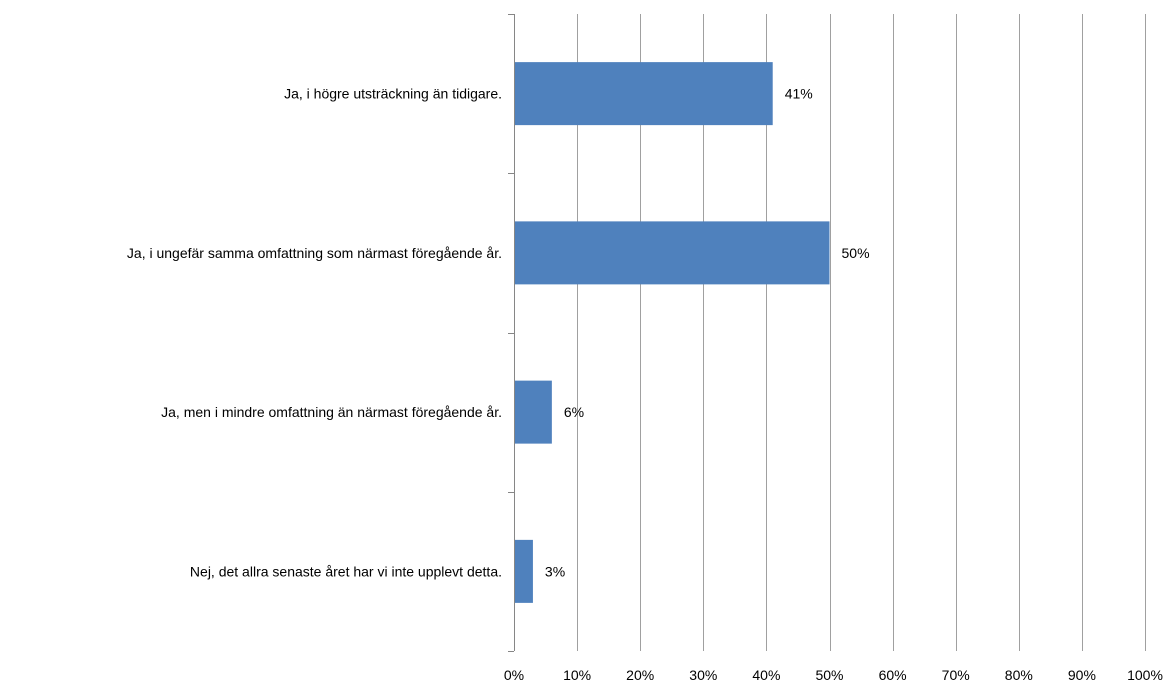 The image size is (1169, 685). Describe the element at coordinates (893, 675) in the screenshot. I see `x-tick-label: 60%` at that location.